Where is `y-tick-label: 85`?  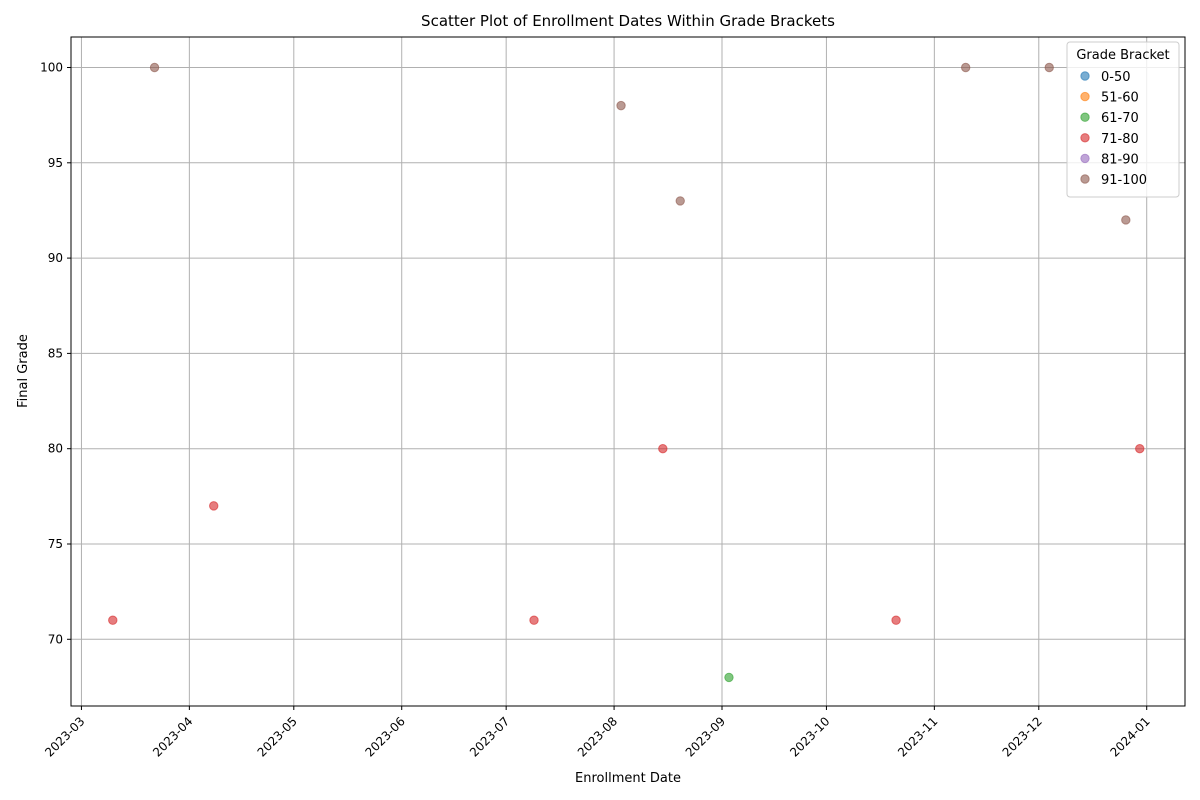
y-tick-label: 85 is located at coordinates (55, 353).